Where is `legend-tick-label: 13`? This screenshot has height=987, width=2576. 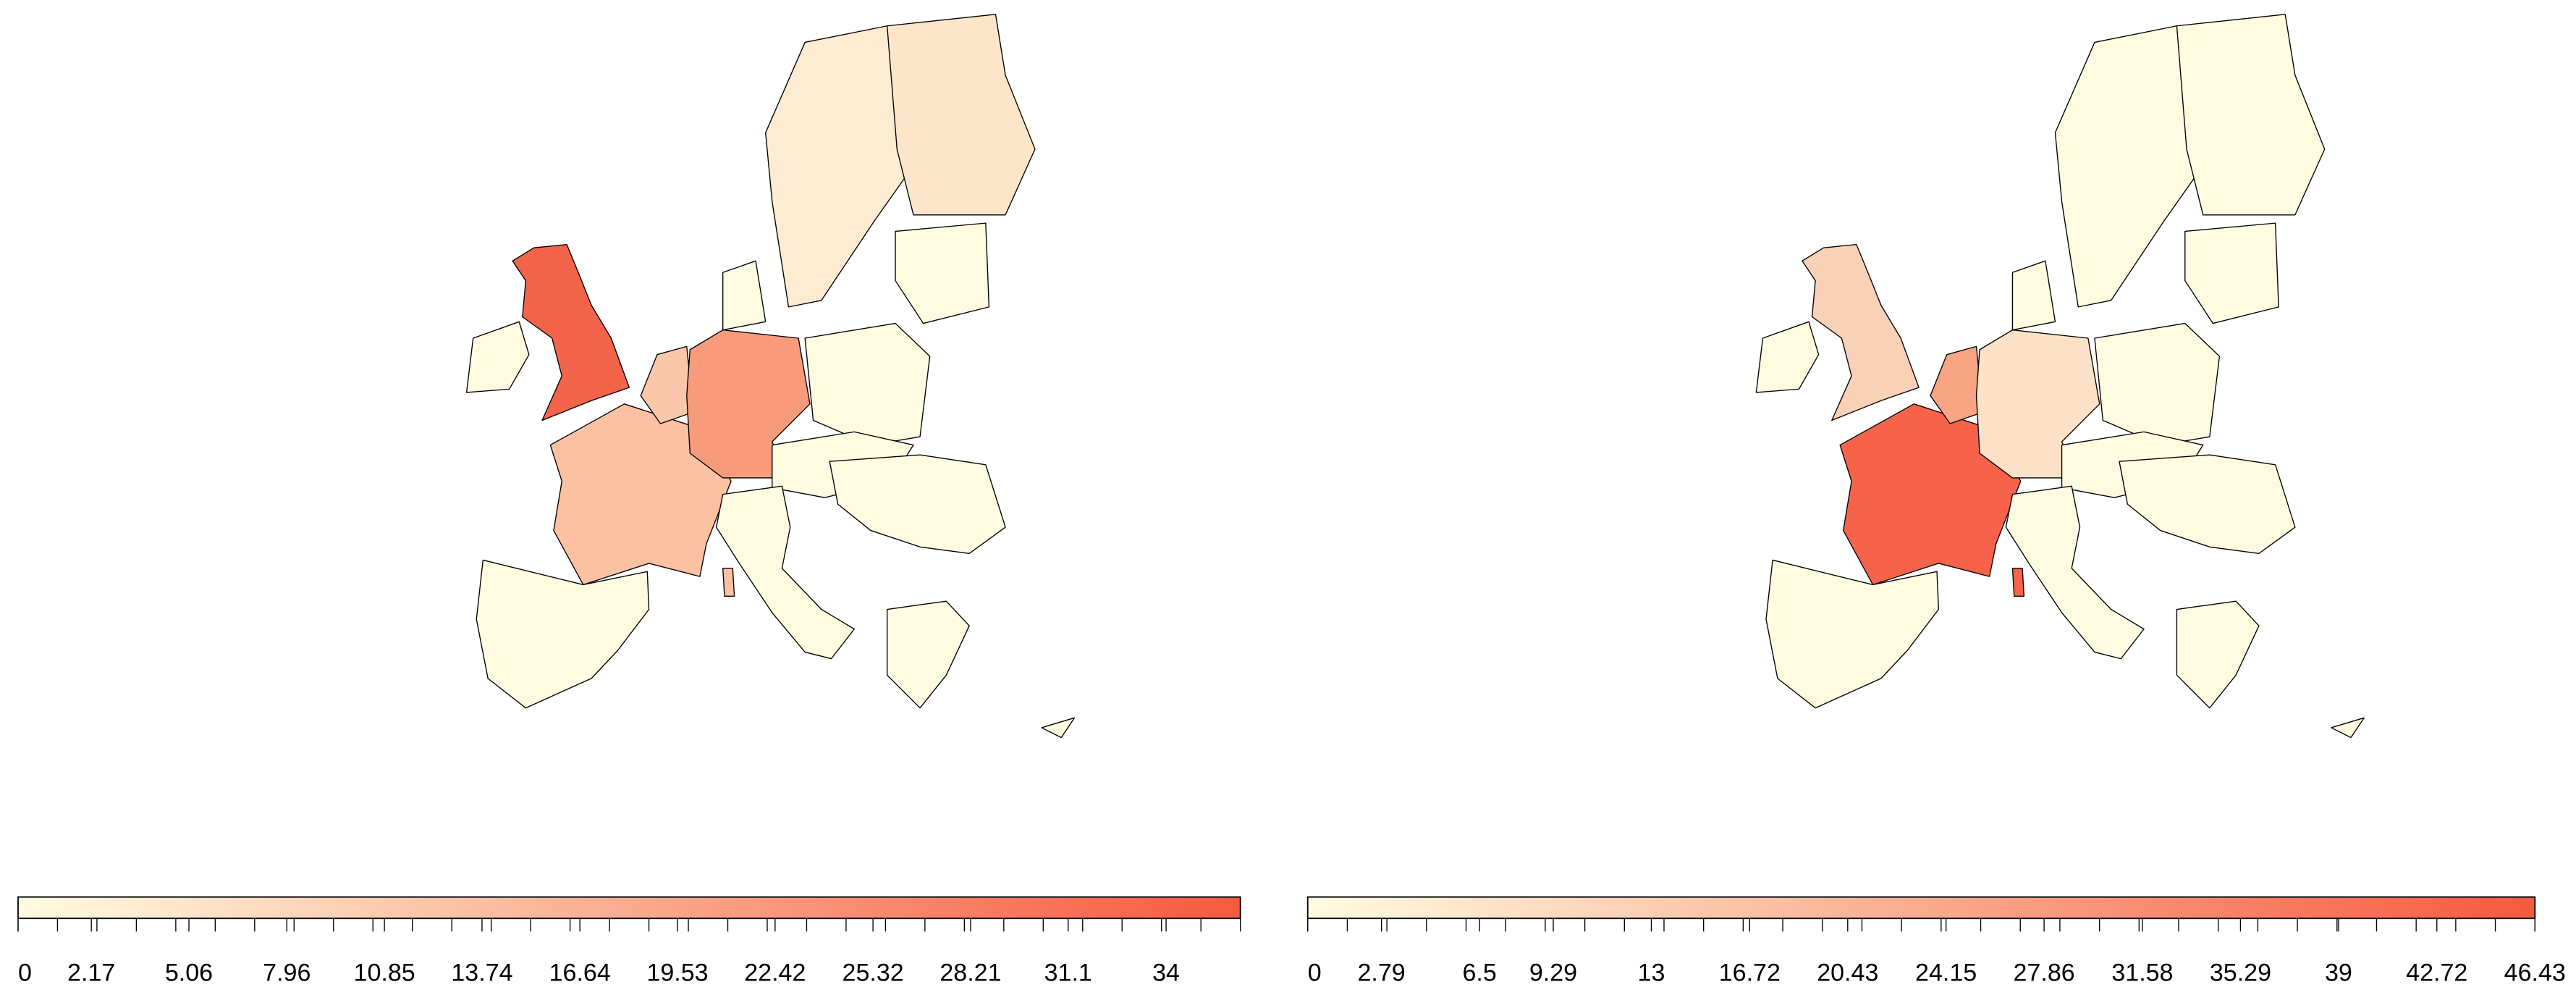 legend-tick-label: 13 is located at coordinates (1651, 972).